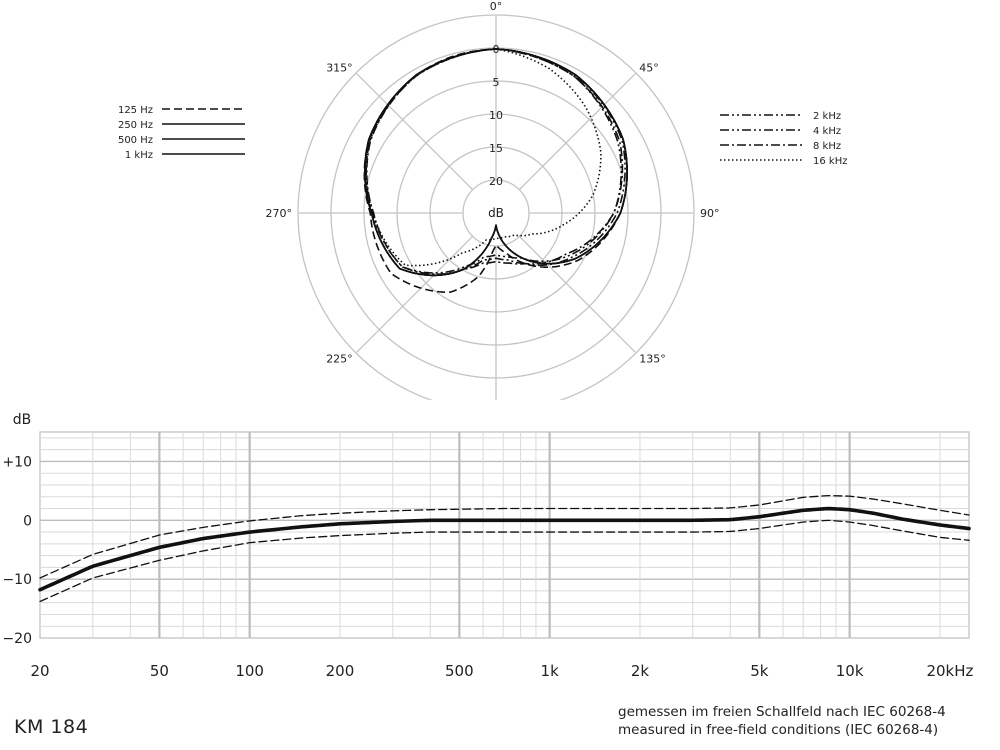 The height and width of the screenshot is (750, 1000). What do you see at coordinates (17, 639) in the screenshot?
I see `freq-y-tick-label: −20` at bounding box center [17, 639].